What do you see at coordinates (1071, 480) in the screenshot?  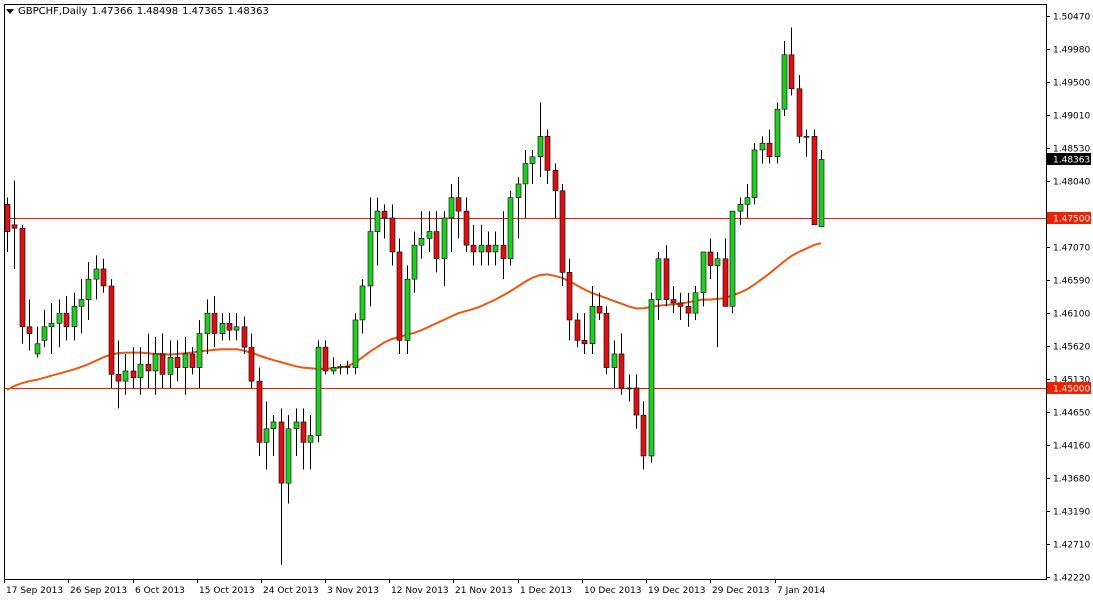 I see `price-tick-label: 1.43680` at bounding box center [1071, 480].